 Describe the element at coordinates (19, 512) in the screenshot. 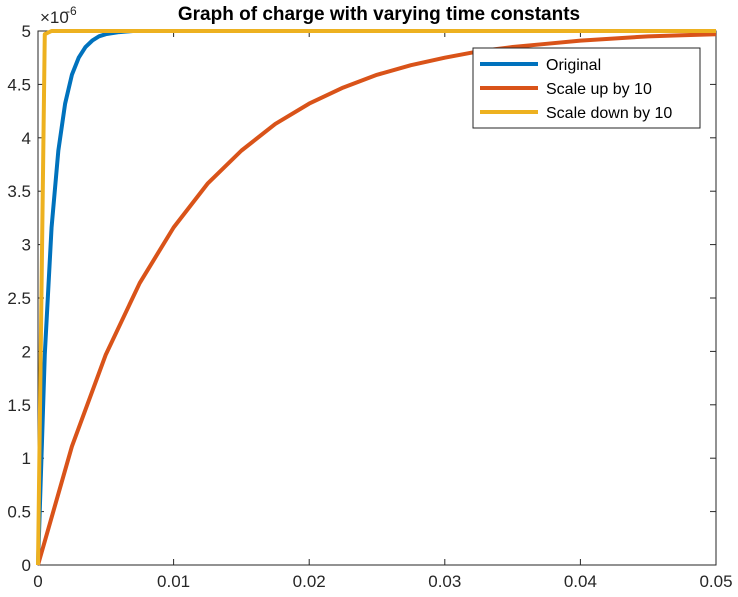

I see `y-tick-label: 0.5` at that location.